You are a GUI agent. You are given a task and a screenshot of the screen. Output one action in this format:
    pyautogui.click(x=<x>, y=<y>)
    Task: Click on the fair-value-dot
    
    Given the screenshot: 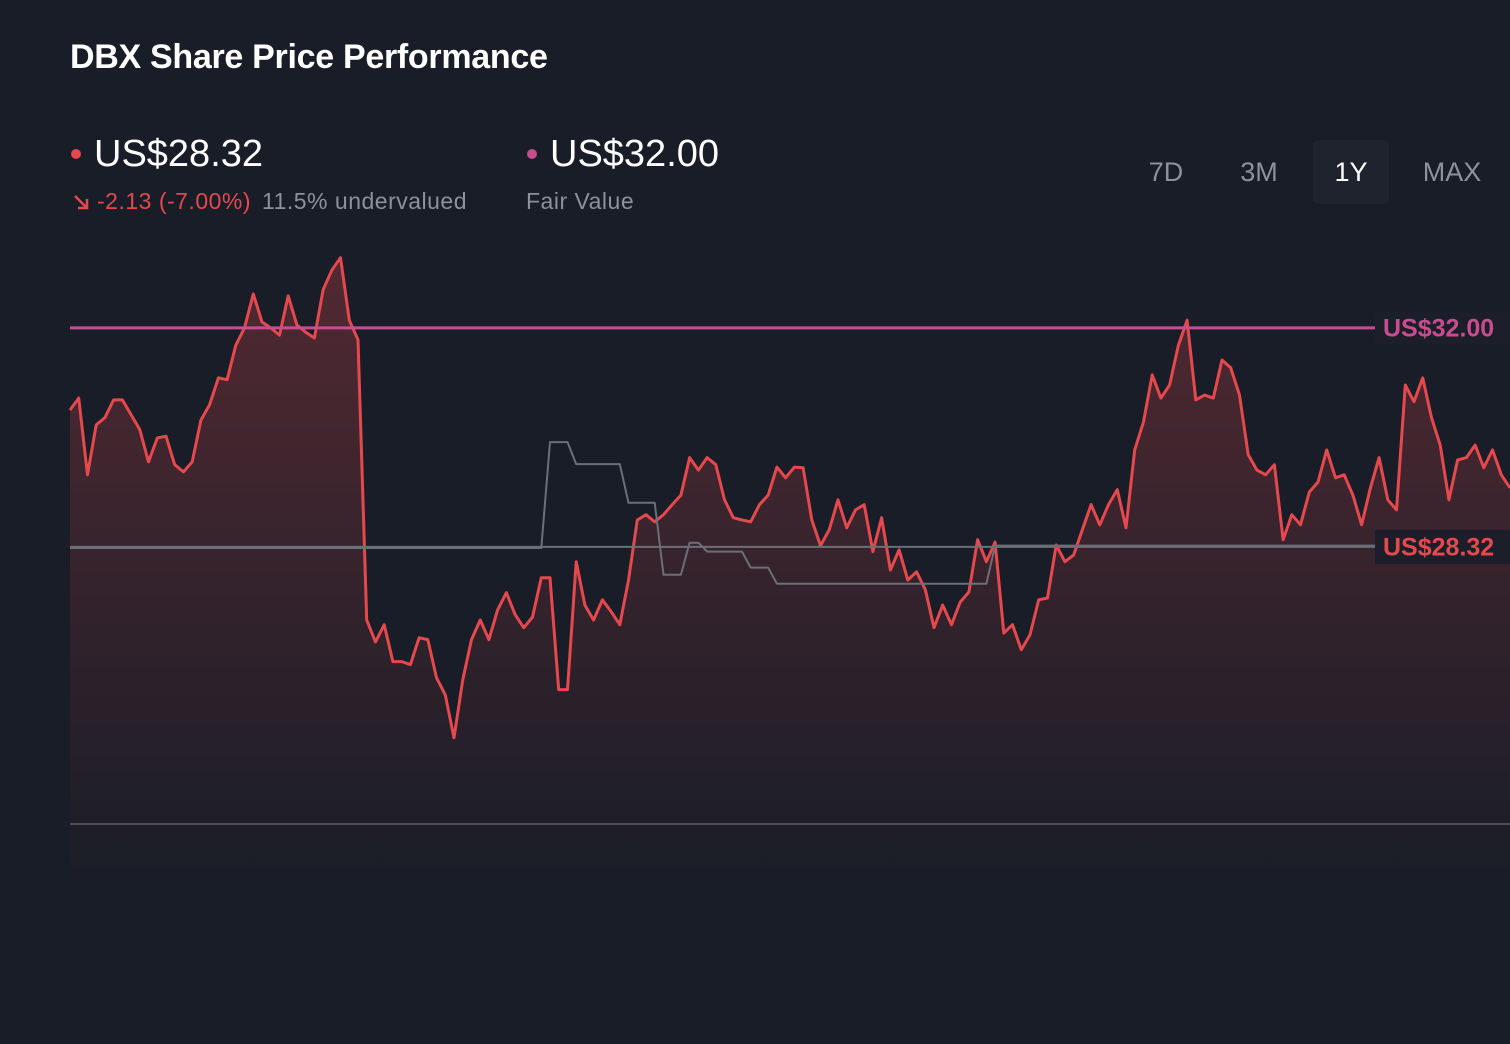 What is the action you would take?
    pyautogui.click(x=532, y=154)
    